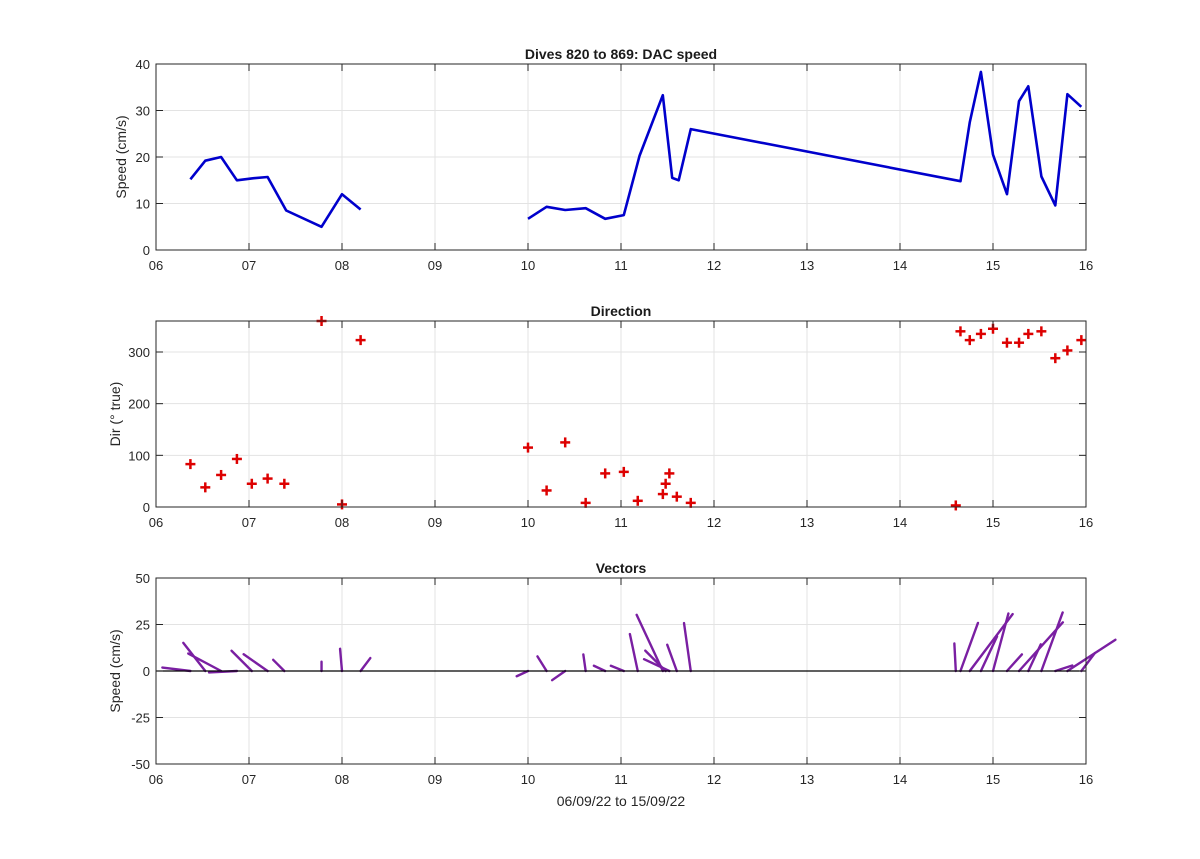 This screenshot has width=1200, height=859. Describe the element at coordinates (140, 764) in the screenshot. I see `y-tick-label: -50` at that location.